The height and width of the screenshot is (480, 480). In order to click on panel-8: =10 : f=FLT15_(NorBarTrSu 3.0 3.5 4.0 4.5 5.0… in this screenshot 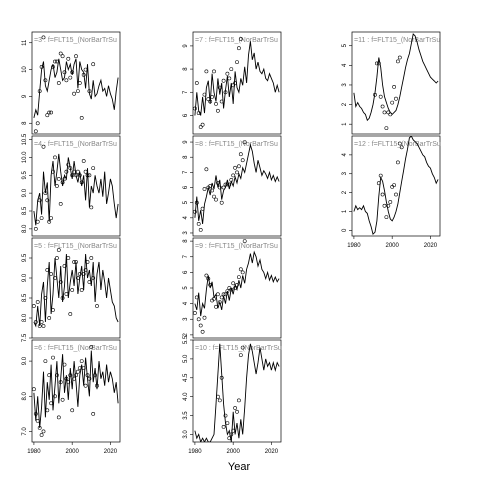, I will do `click(232, 395)`.